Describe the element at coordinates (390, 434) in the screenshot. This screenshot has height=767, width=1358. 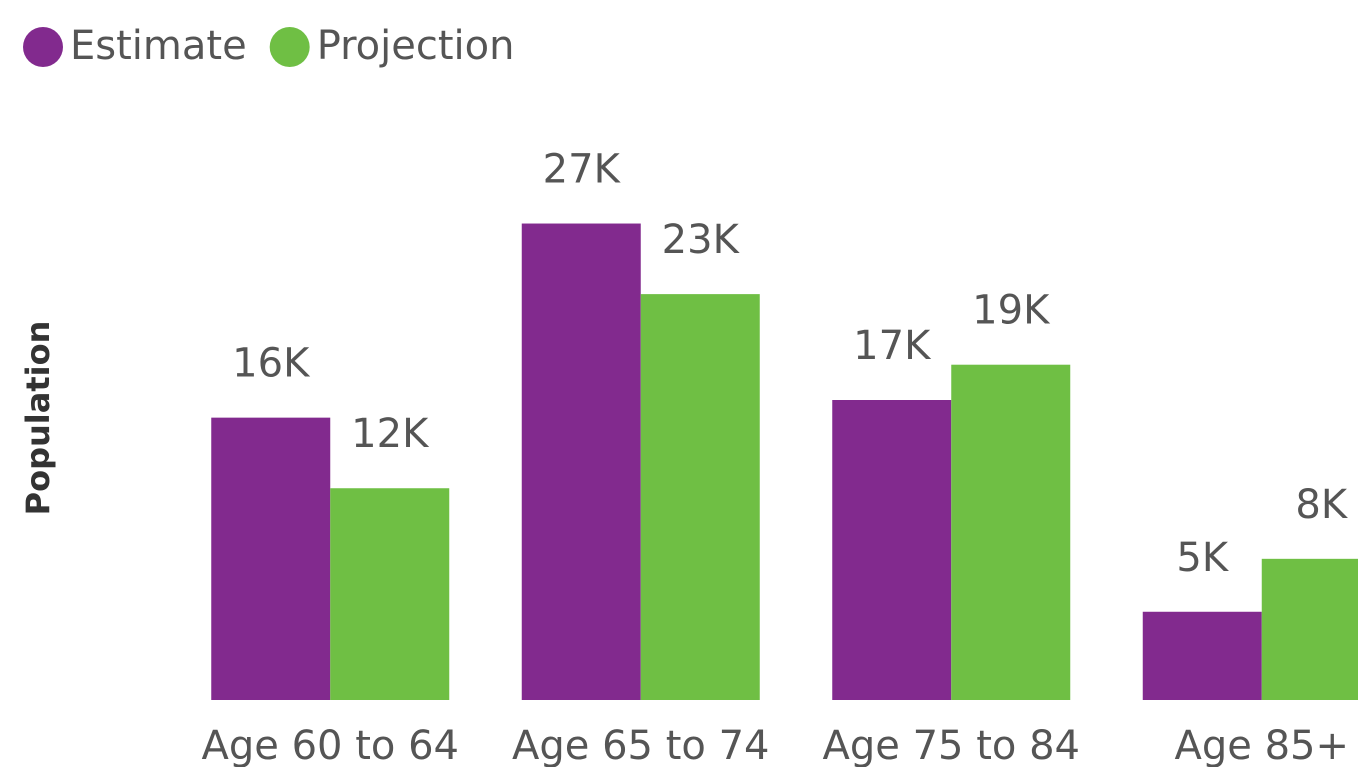
I see `data-label: 12K` at that location.